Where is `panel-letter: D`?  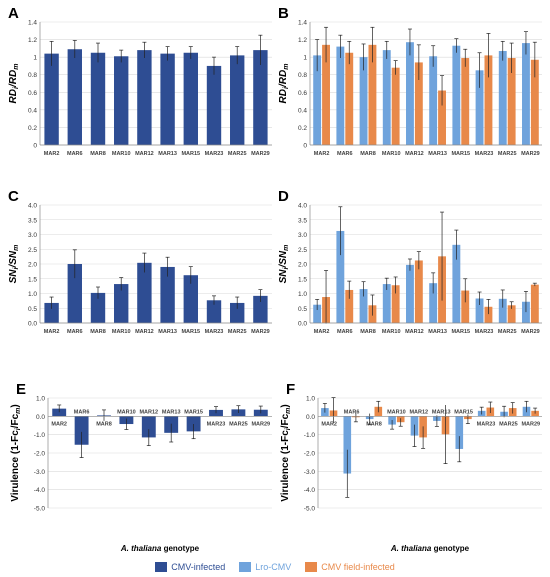 panel-letter: D is located at coordinates (283, 196).